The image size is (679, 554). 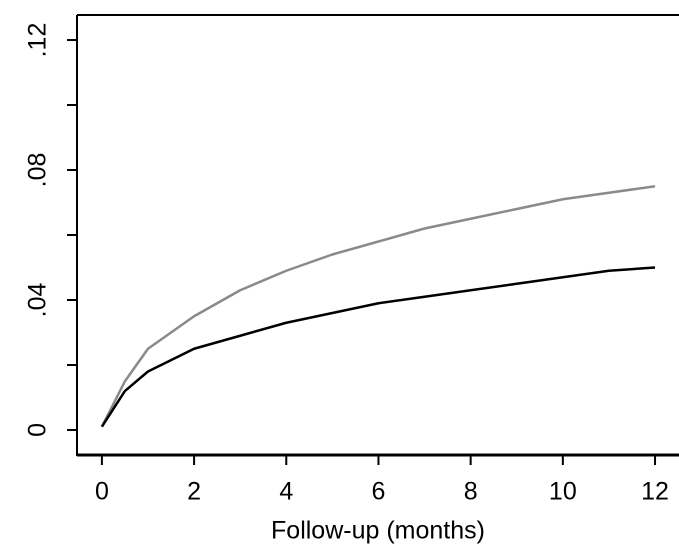 What do you see at coordinates (379, 492) in the screenshot?
I see `x-tick-label: 6` at bounding box center [379, 492].